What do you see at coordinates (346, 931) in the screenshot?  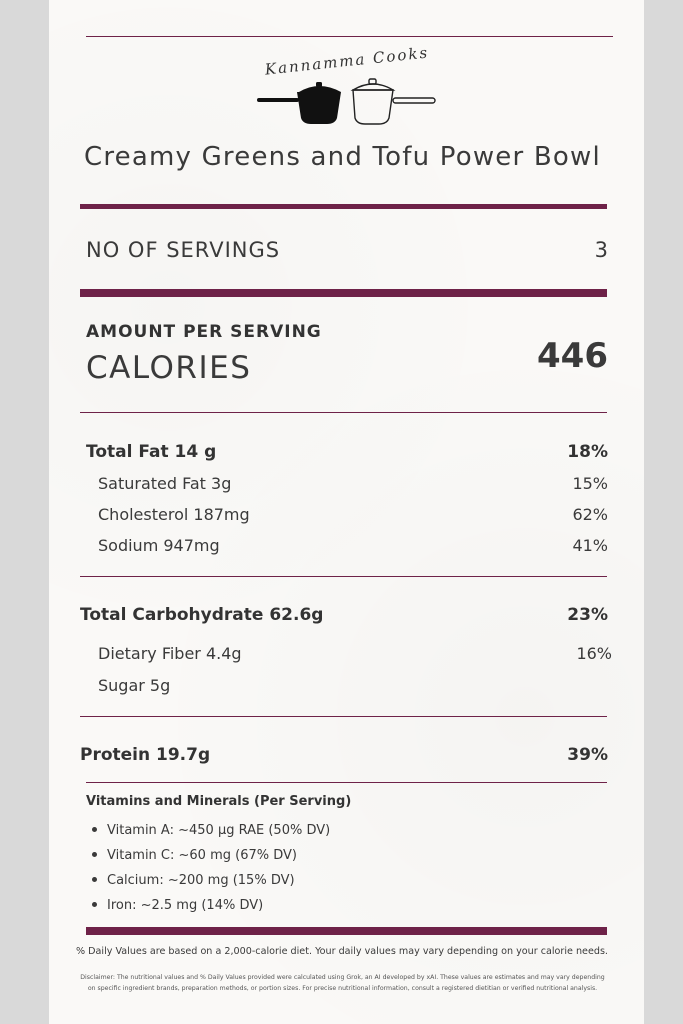 I see `footer-divider` at bounding box center [346, 931].